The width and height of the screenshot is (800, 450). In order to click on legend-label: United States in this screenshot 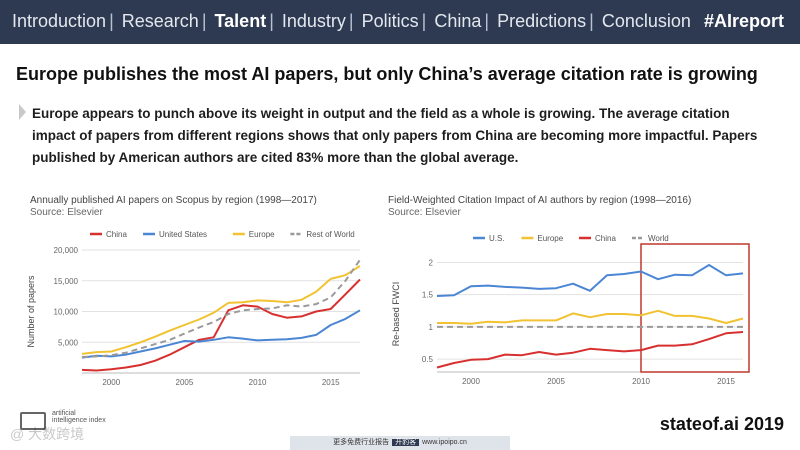, I will do `click(183, 234)`.